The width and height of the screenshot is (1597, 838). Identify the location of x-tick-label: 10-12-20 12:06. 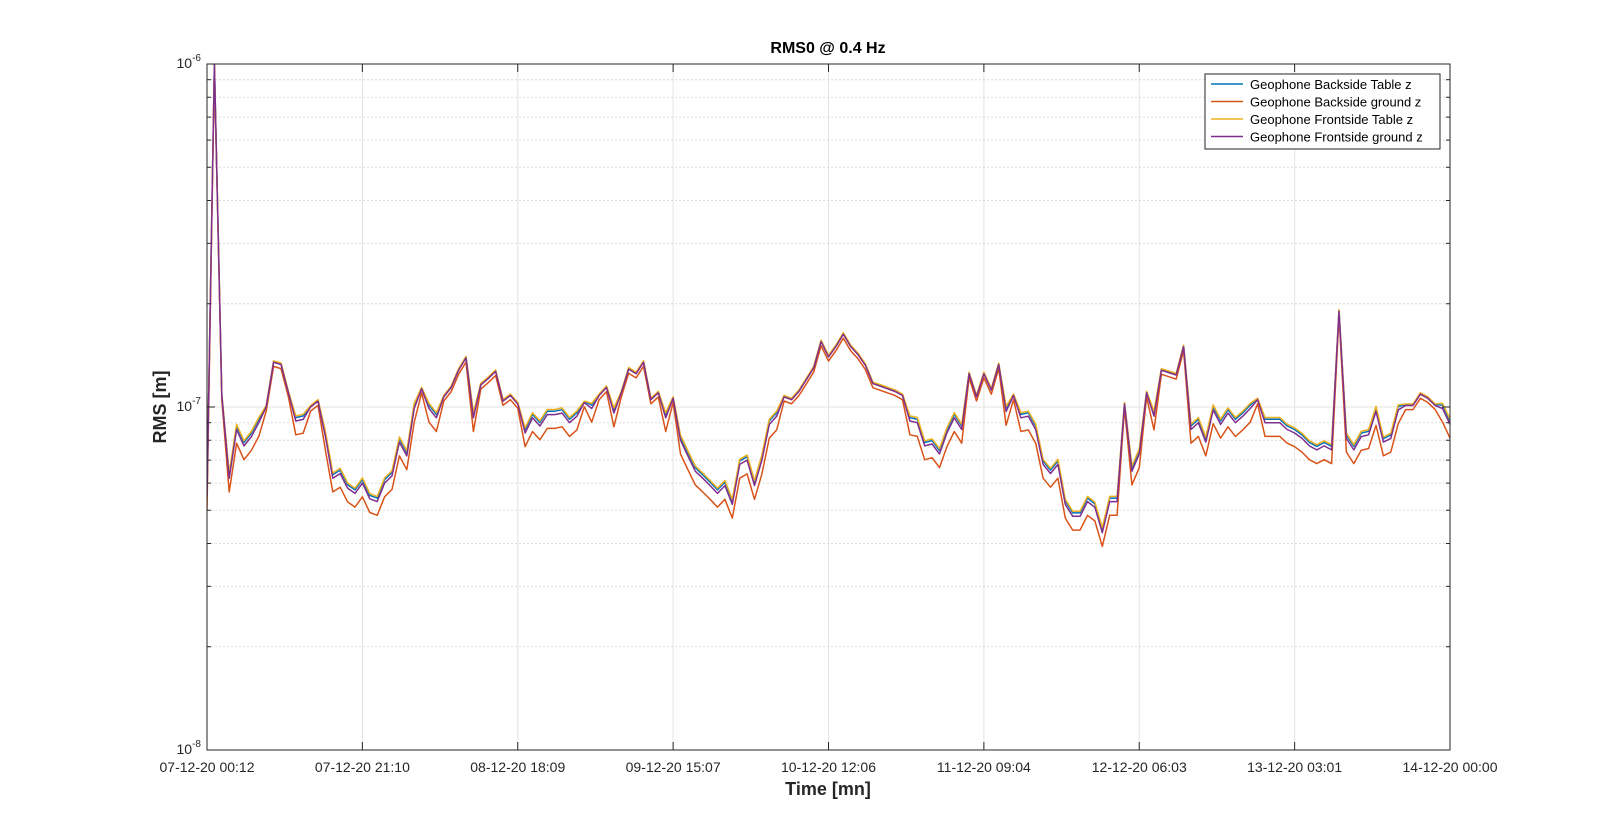
(828, 767).